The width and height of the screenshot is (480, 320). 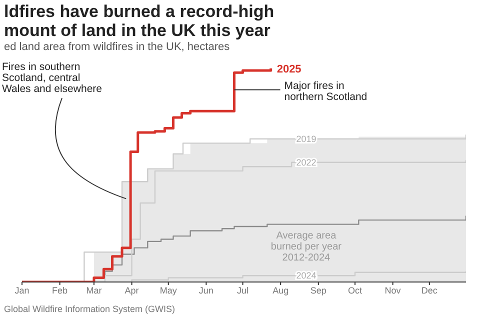 What do you see at coordinates (306, 247) in the screenshot?
I see `series-label: Average area burned per year 2012-2024` at bounding box center [306, 247].